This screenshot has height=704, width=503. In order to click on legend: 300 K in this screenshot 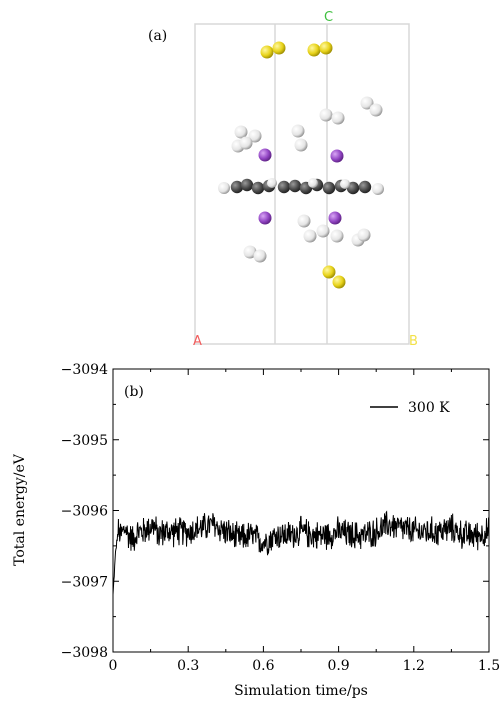, I will do `click(410, 408)`.